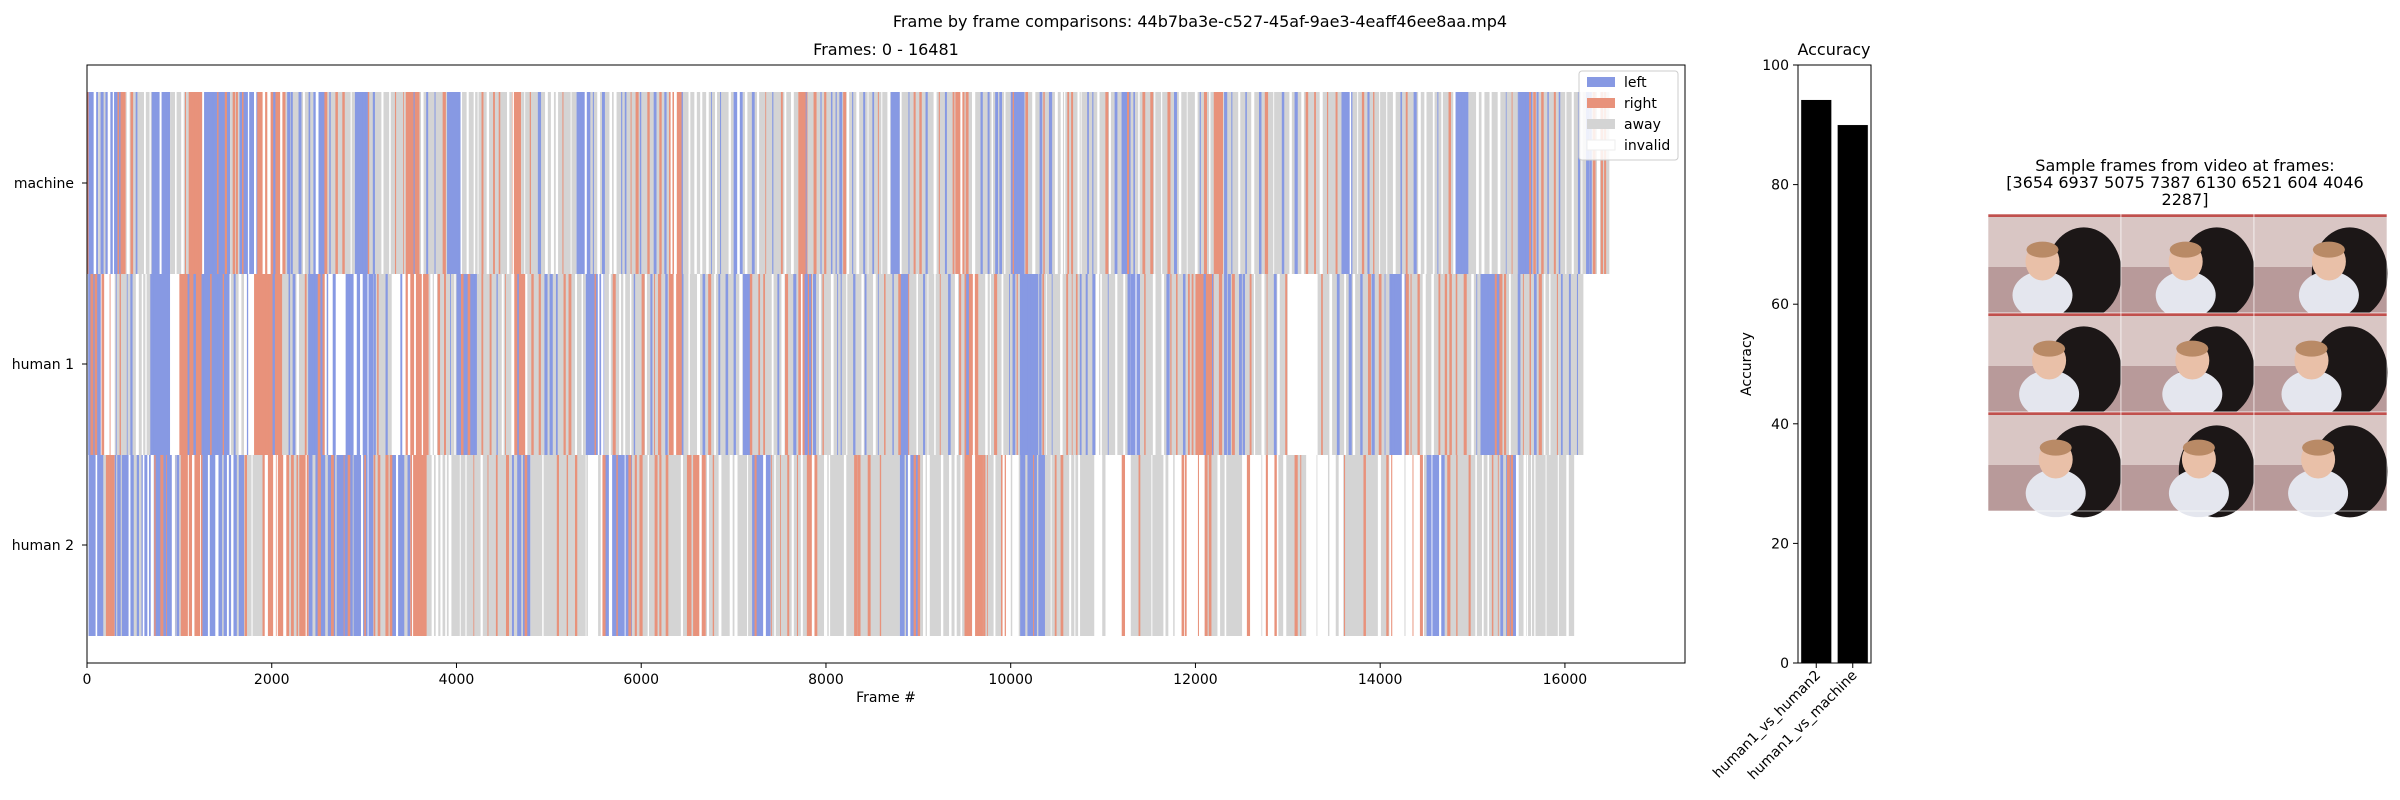 The image size is (2400, 800). Describe the element at coordinates (1601, 103) in the screenshot. I see `legend-swatch-right` at that location.